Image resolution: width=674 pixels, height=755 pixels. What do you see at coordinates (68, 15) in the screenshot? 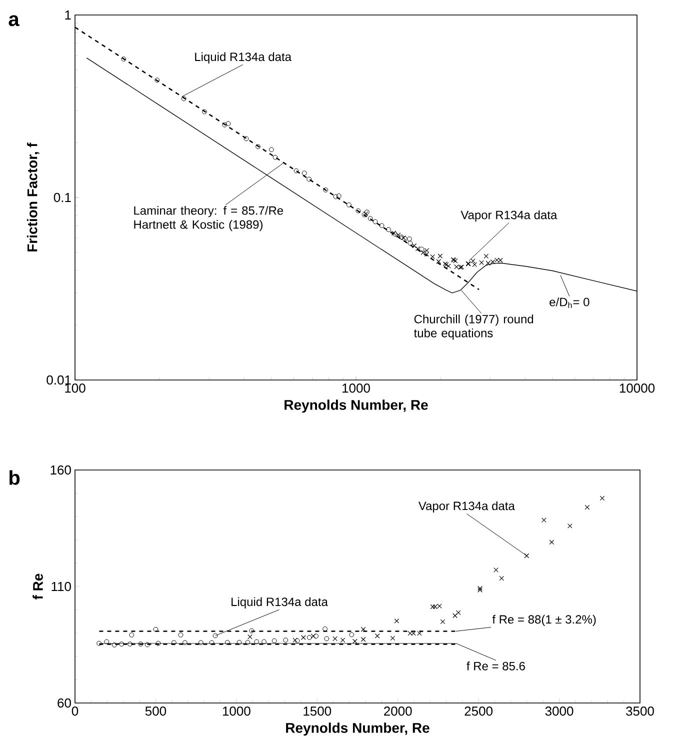
I see `y-tick-label: 1` at bounding box center [68, 15].